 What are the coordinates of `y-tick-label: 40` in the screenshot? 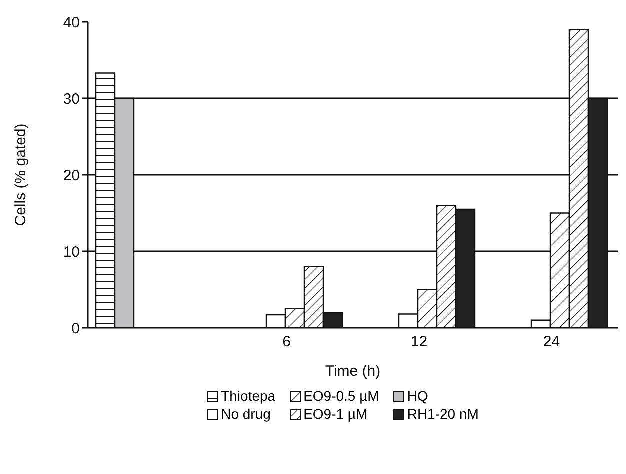 It's located at (71, 23).